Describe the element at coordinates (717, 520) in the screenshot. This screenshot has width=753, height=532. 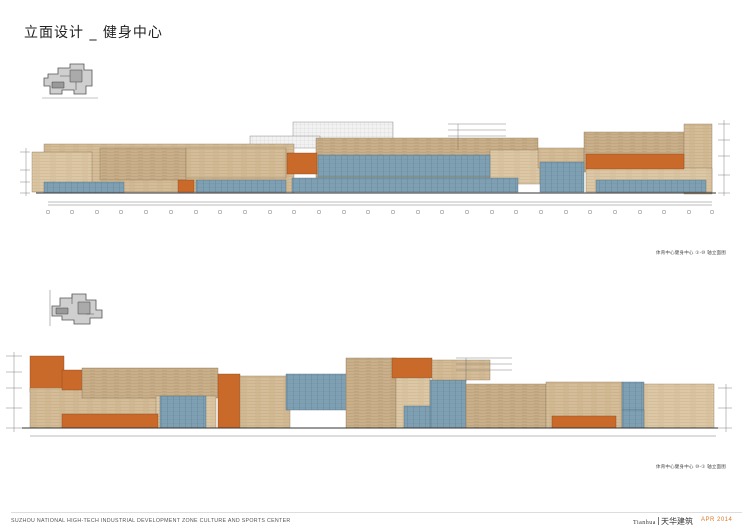
I see `date-label: APR 2014` at that location.